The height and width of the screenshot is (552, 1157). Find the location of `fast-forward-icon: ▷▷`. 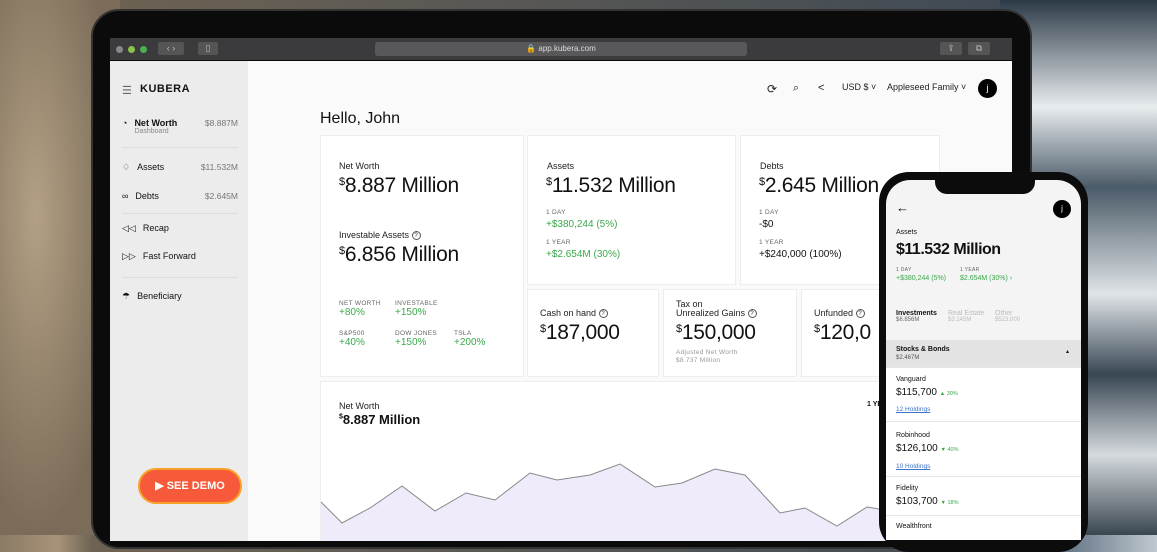

fast-forward-icon: ▷▷ is located at coordinates (129, 256).